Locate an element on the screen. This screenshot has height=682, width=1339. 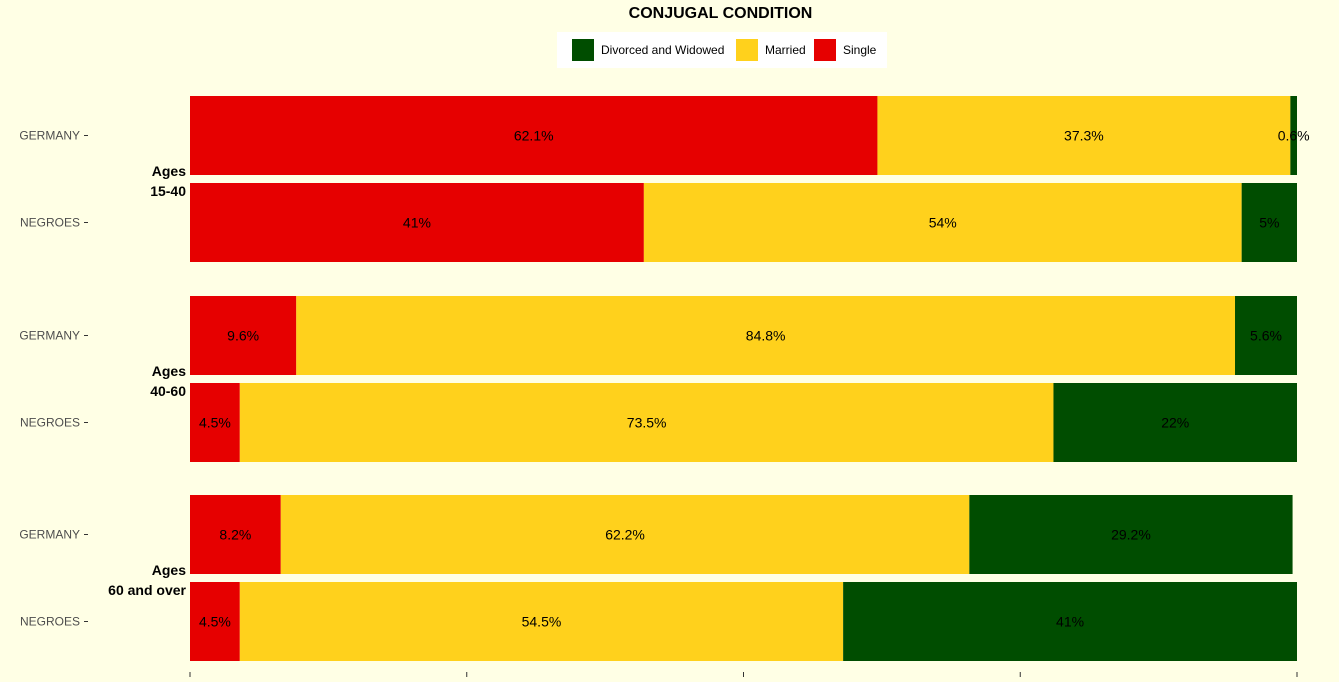
data-label-divorced-and-widowed: 5.6% is located at coordinates (1266, 336).